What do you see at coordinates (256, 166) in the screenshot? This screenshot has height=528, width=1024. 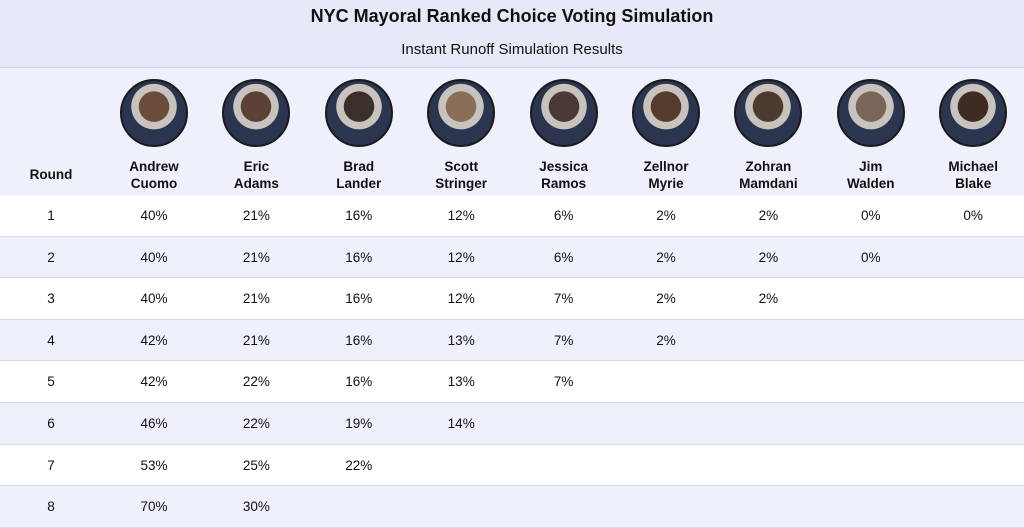 I see `candidate-first-name: Eric` at bounding box center [256, 166].